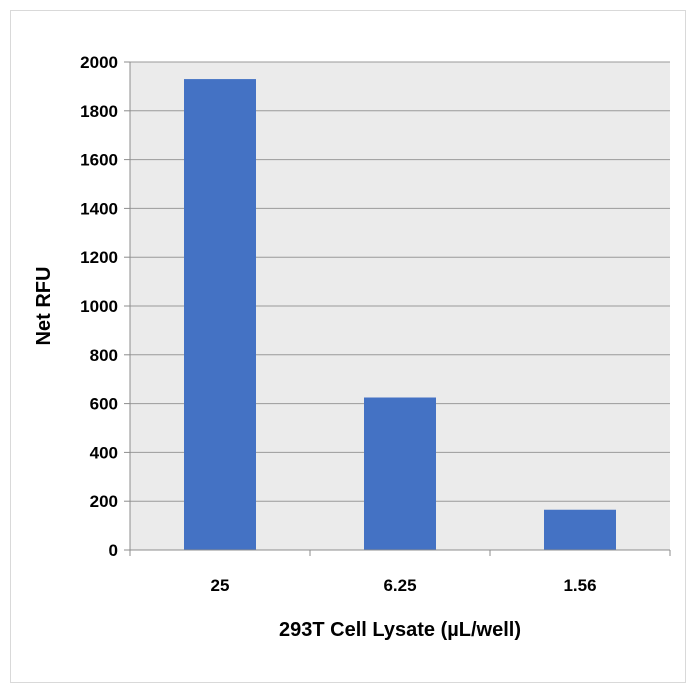 The width and height of the screenshot is (692, 689). What do you see at coordinates (579, 585) in the screenshot?
I see `x-tick-label: 1.56` at bounding box center [579, 585].